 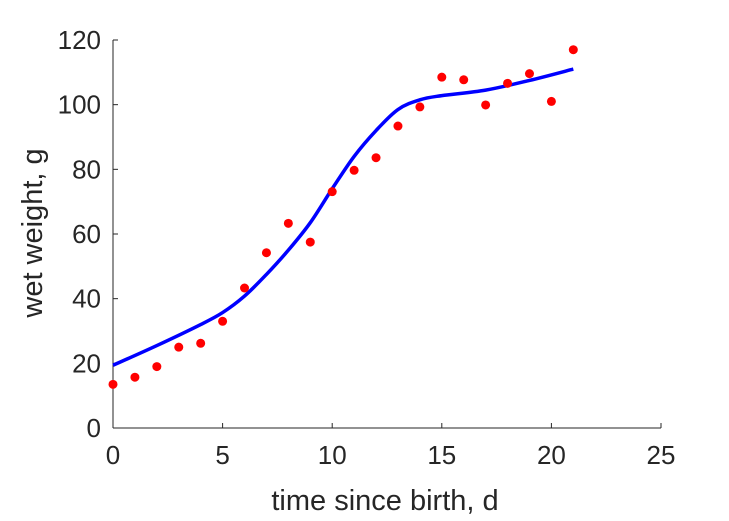 What do you see at coordinates (94, 428) in the screenshot?
I see `y-tick-label: 0` at bounding box center [94, 428].